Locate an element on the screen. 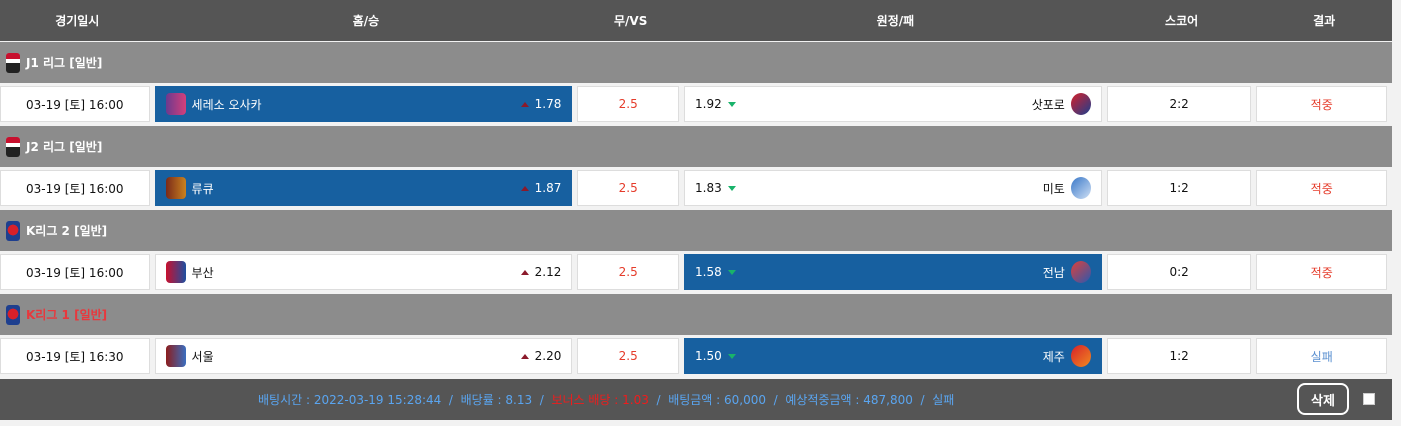 This screenshot has height=426, width=1401. league-name: J1 리그 [일반] is located at coordinates (64, 63).